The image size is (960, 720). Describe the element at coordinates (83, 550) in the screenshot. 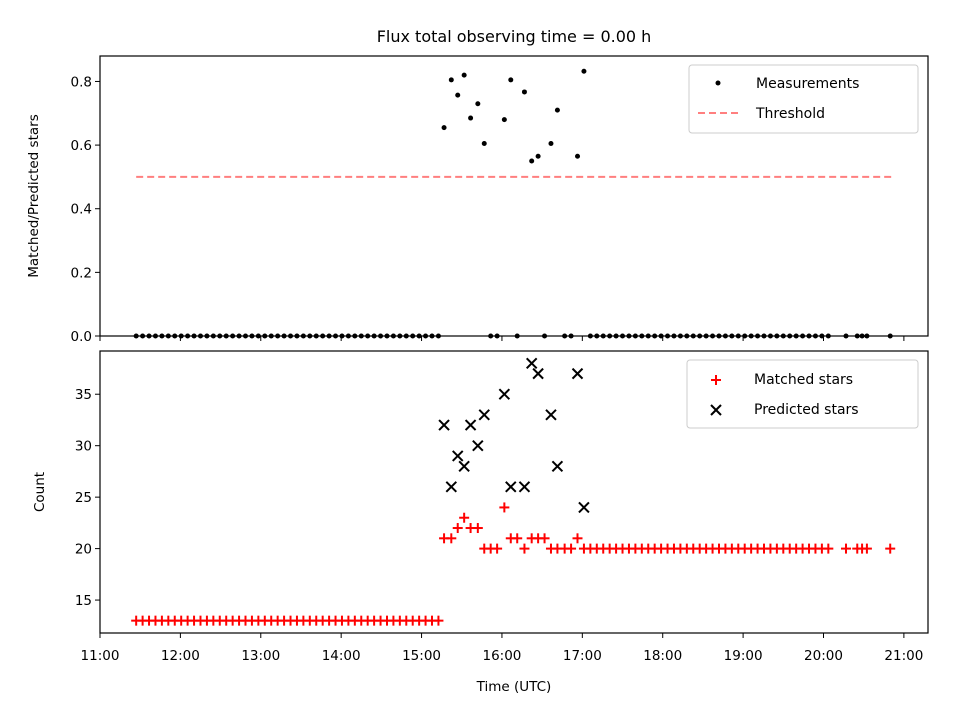

I see `y-tick-label: 20` at that location.